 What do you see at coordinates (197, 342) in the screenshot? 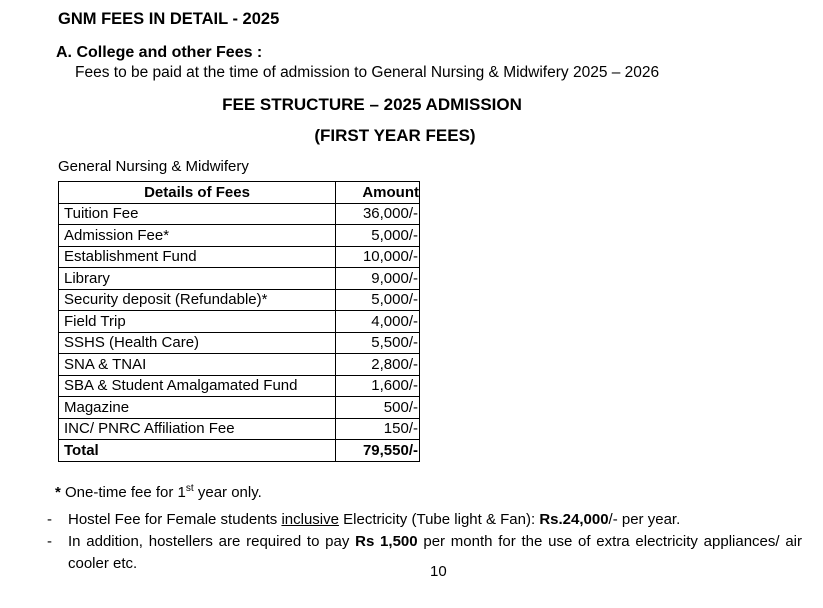
I see `fee-detail-cell: SSHS (Health Care)` at bounding box center [197, 342].